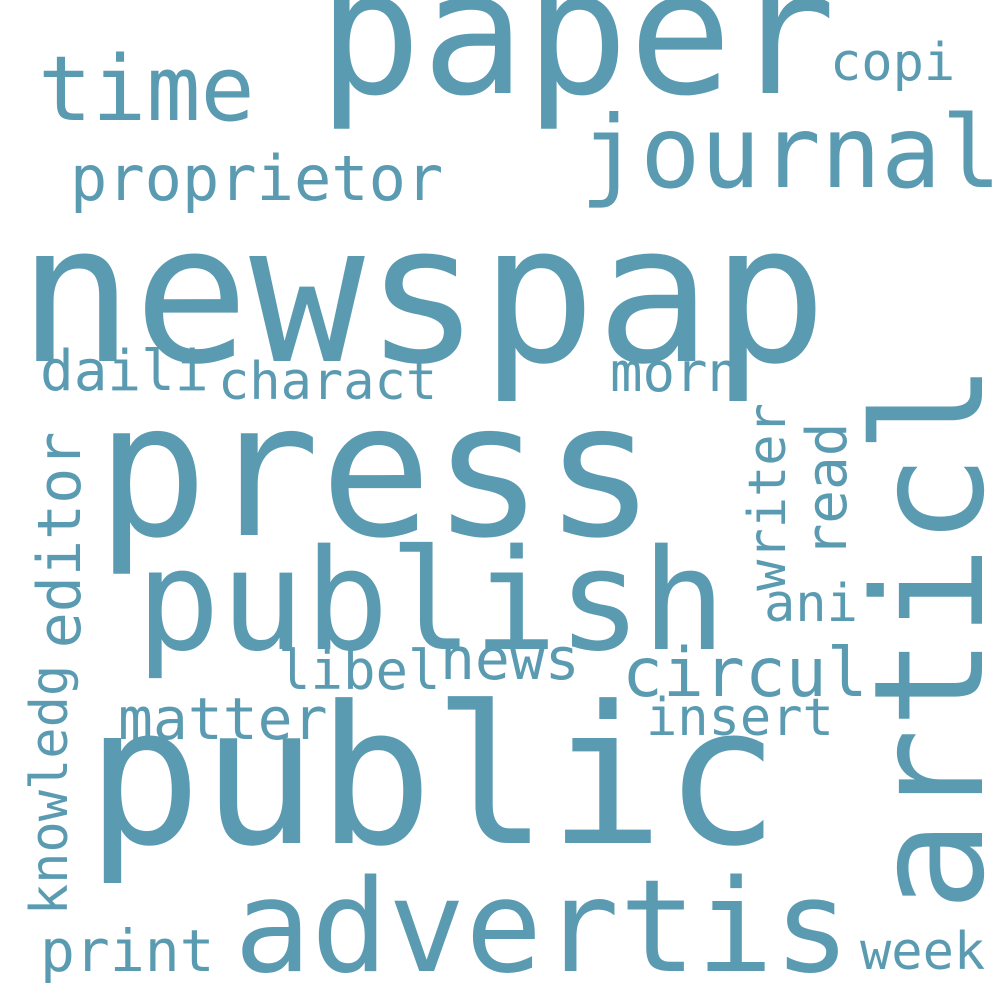 The image size is (1000, 1000). What do you see at coordinates (257, 178) in the screenshot?
I see `word-proprietor: proprietor` at bounding box center [257, 178].